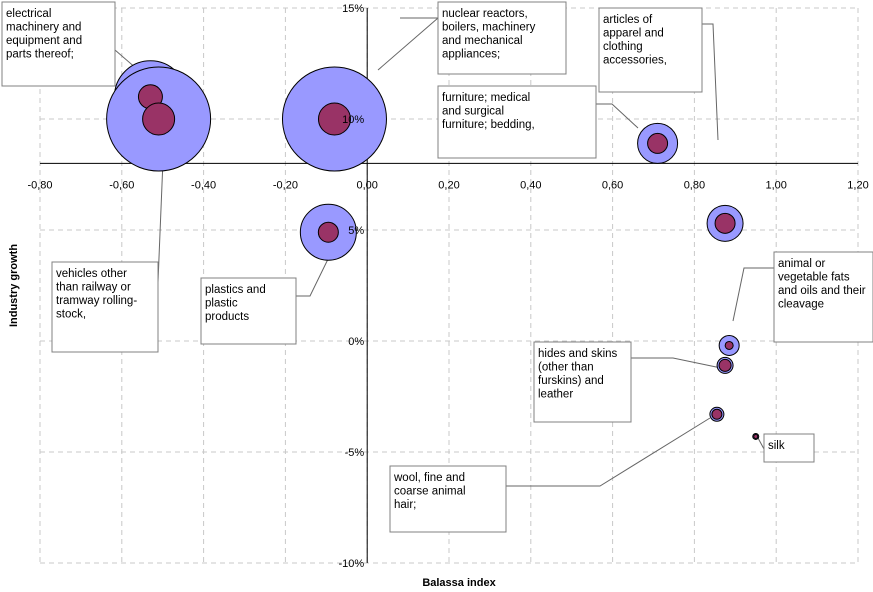  Describe the element at coordinates (91, 274) in the screenshot. I see `annotation-line: vehicles other` at that location.